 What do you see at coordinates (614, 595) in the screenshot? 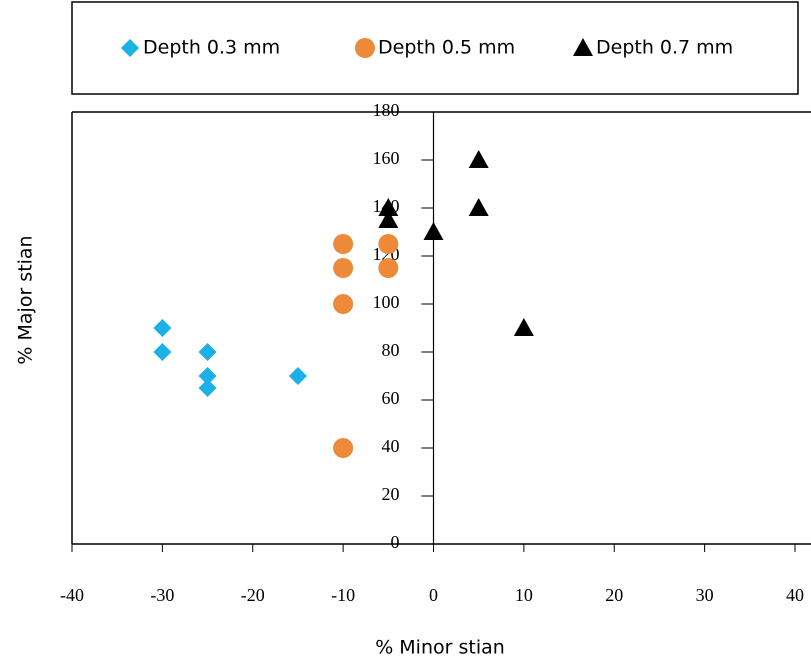
I see `x-tick-label: 20` at bounding box center [614, 595].